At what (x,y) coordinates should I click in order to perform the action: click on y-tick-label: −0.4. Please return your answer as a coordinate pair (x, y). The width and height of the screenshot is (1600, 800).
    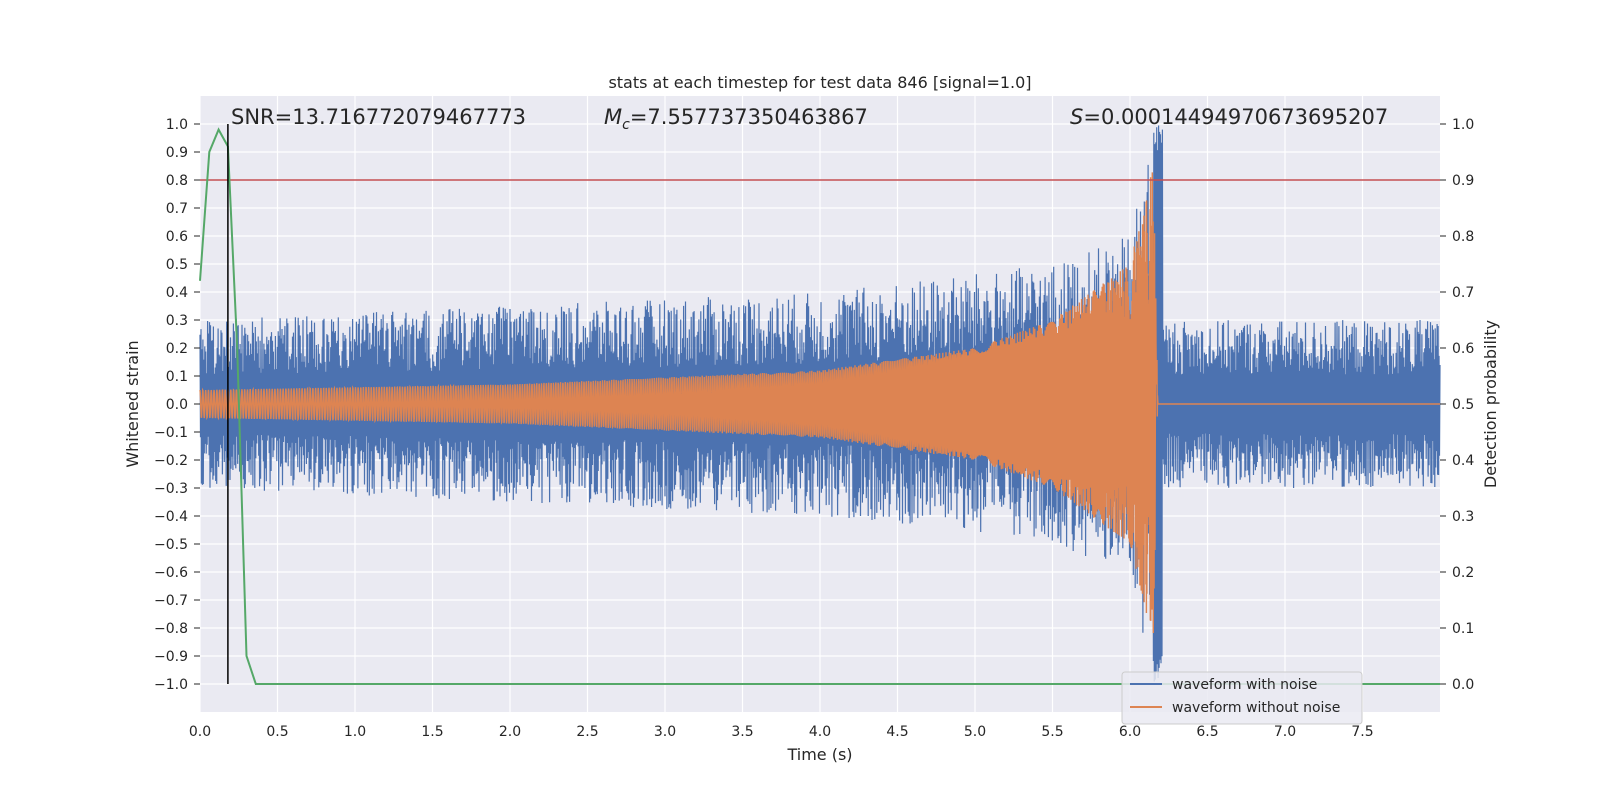
    Looking at the image, I should click on (171, 517).